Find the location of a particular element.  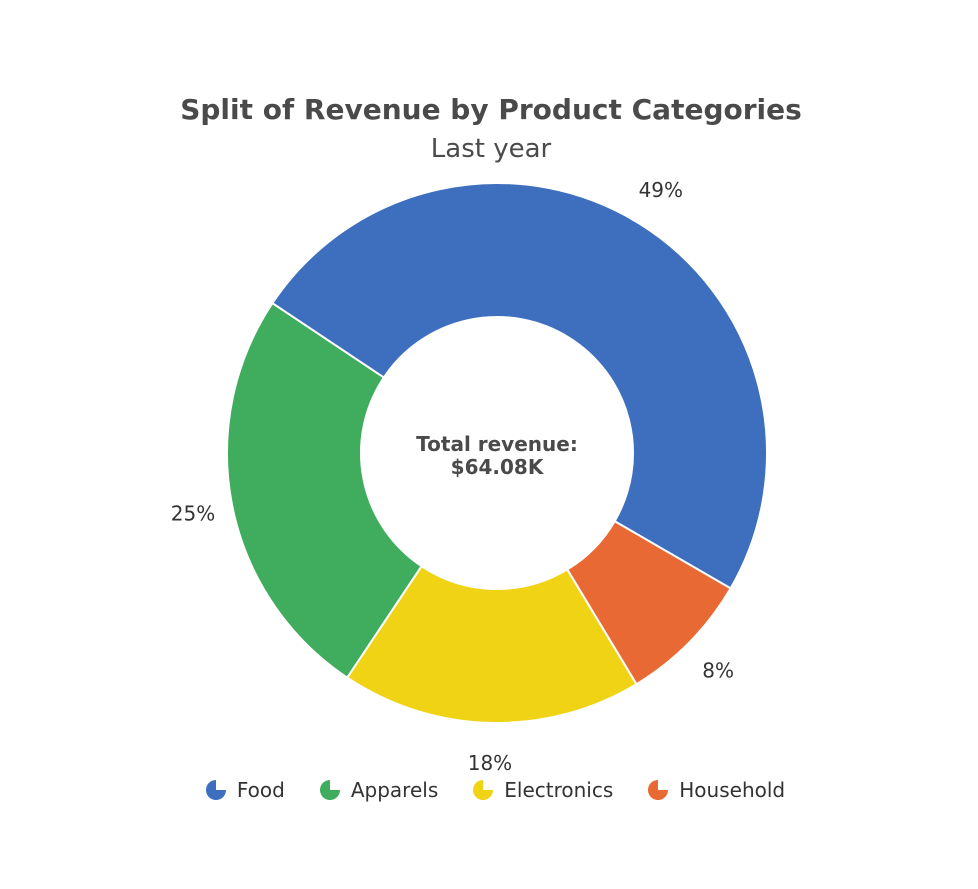

center-total-value: $64.08K is located at coordinates (498, 467).